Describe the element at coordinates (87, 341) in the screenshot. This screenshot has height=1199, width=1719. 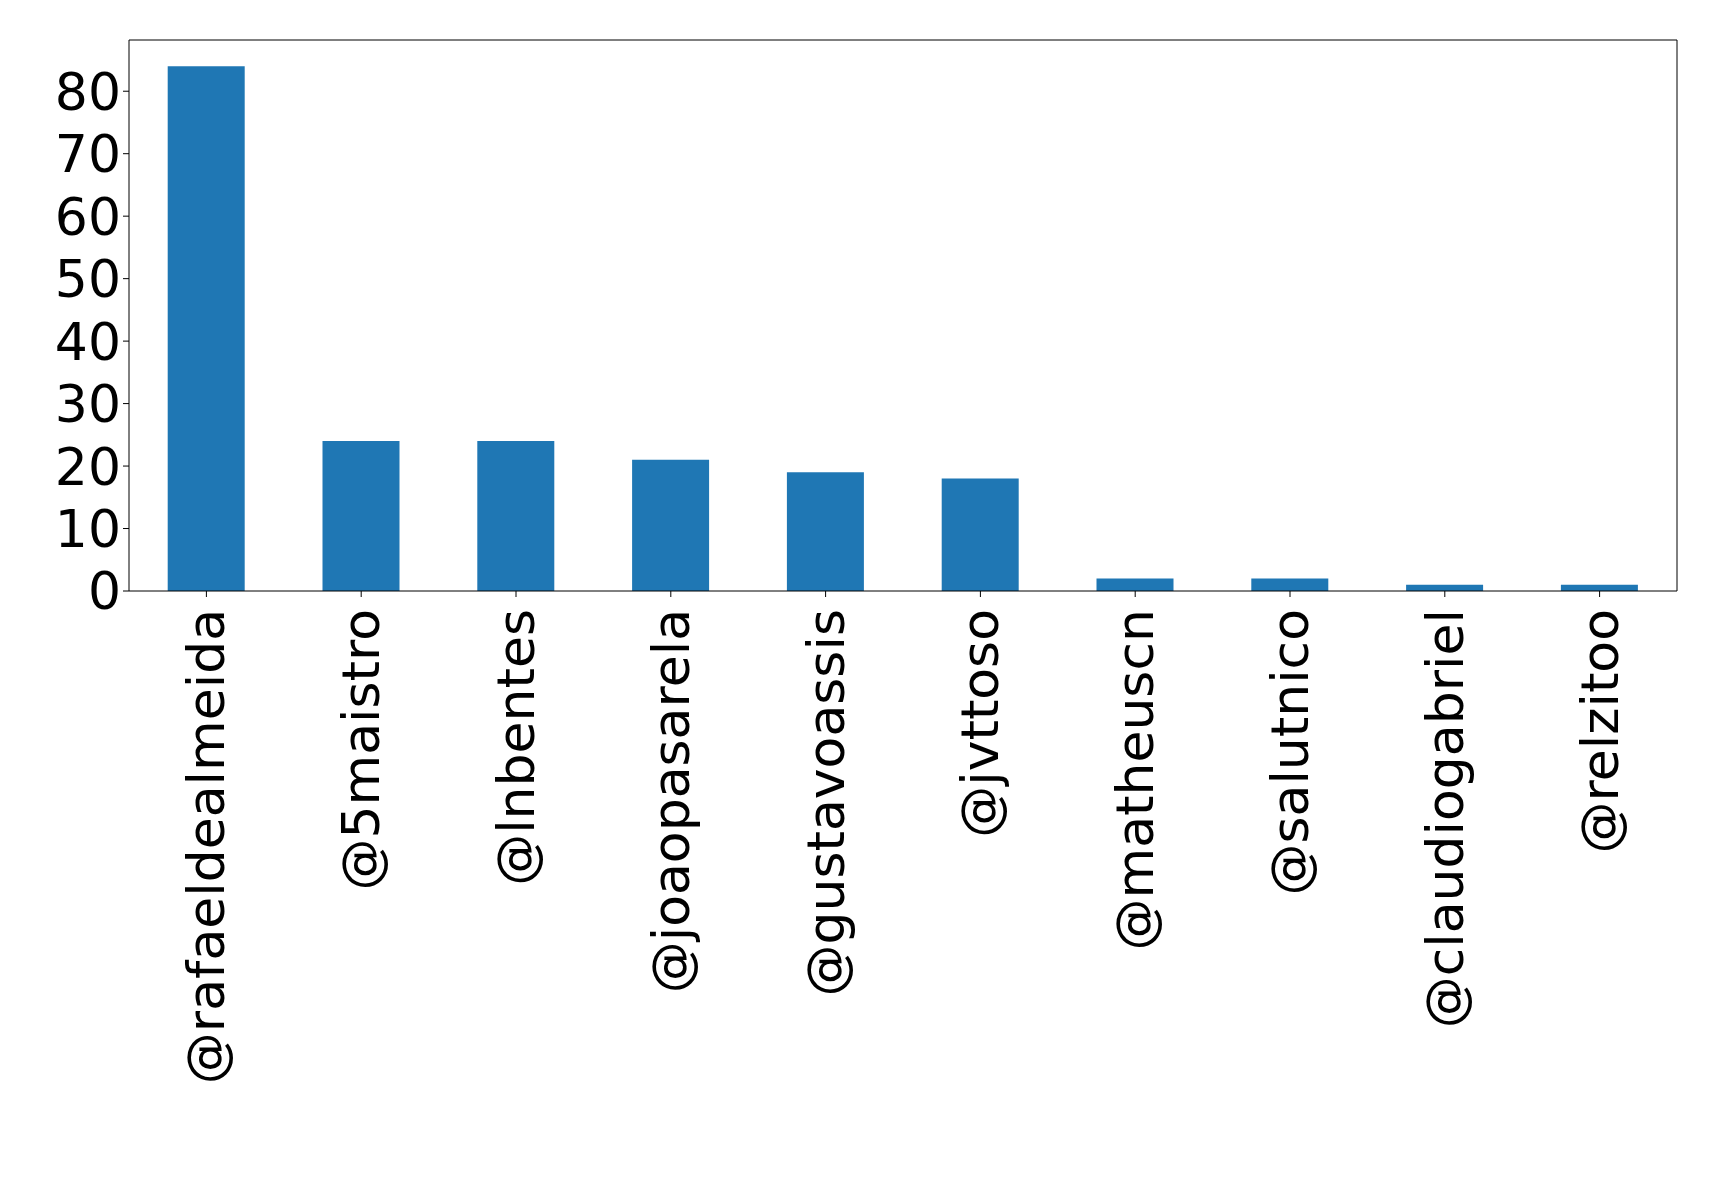
I see `y-tick-label: 40` at that location.